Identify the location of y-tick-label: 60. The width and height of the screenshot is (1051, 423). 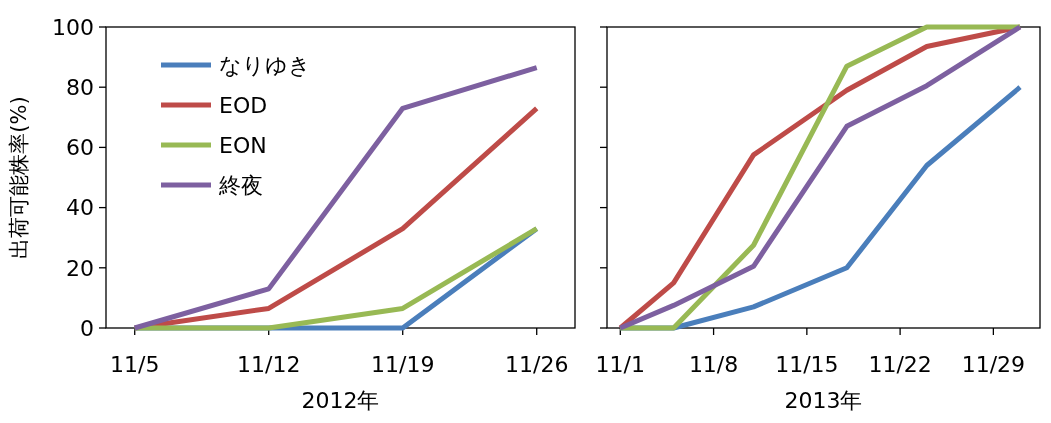
(80, 148).